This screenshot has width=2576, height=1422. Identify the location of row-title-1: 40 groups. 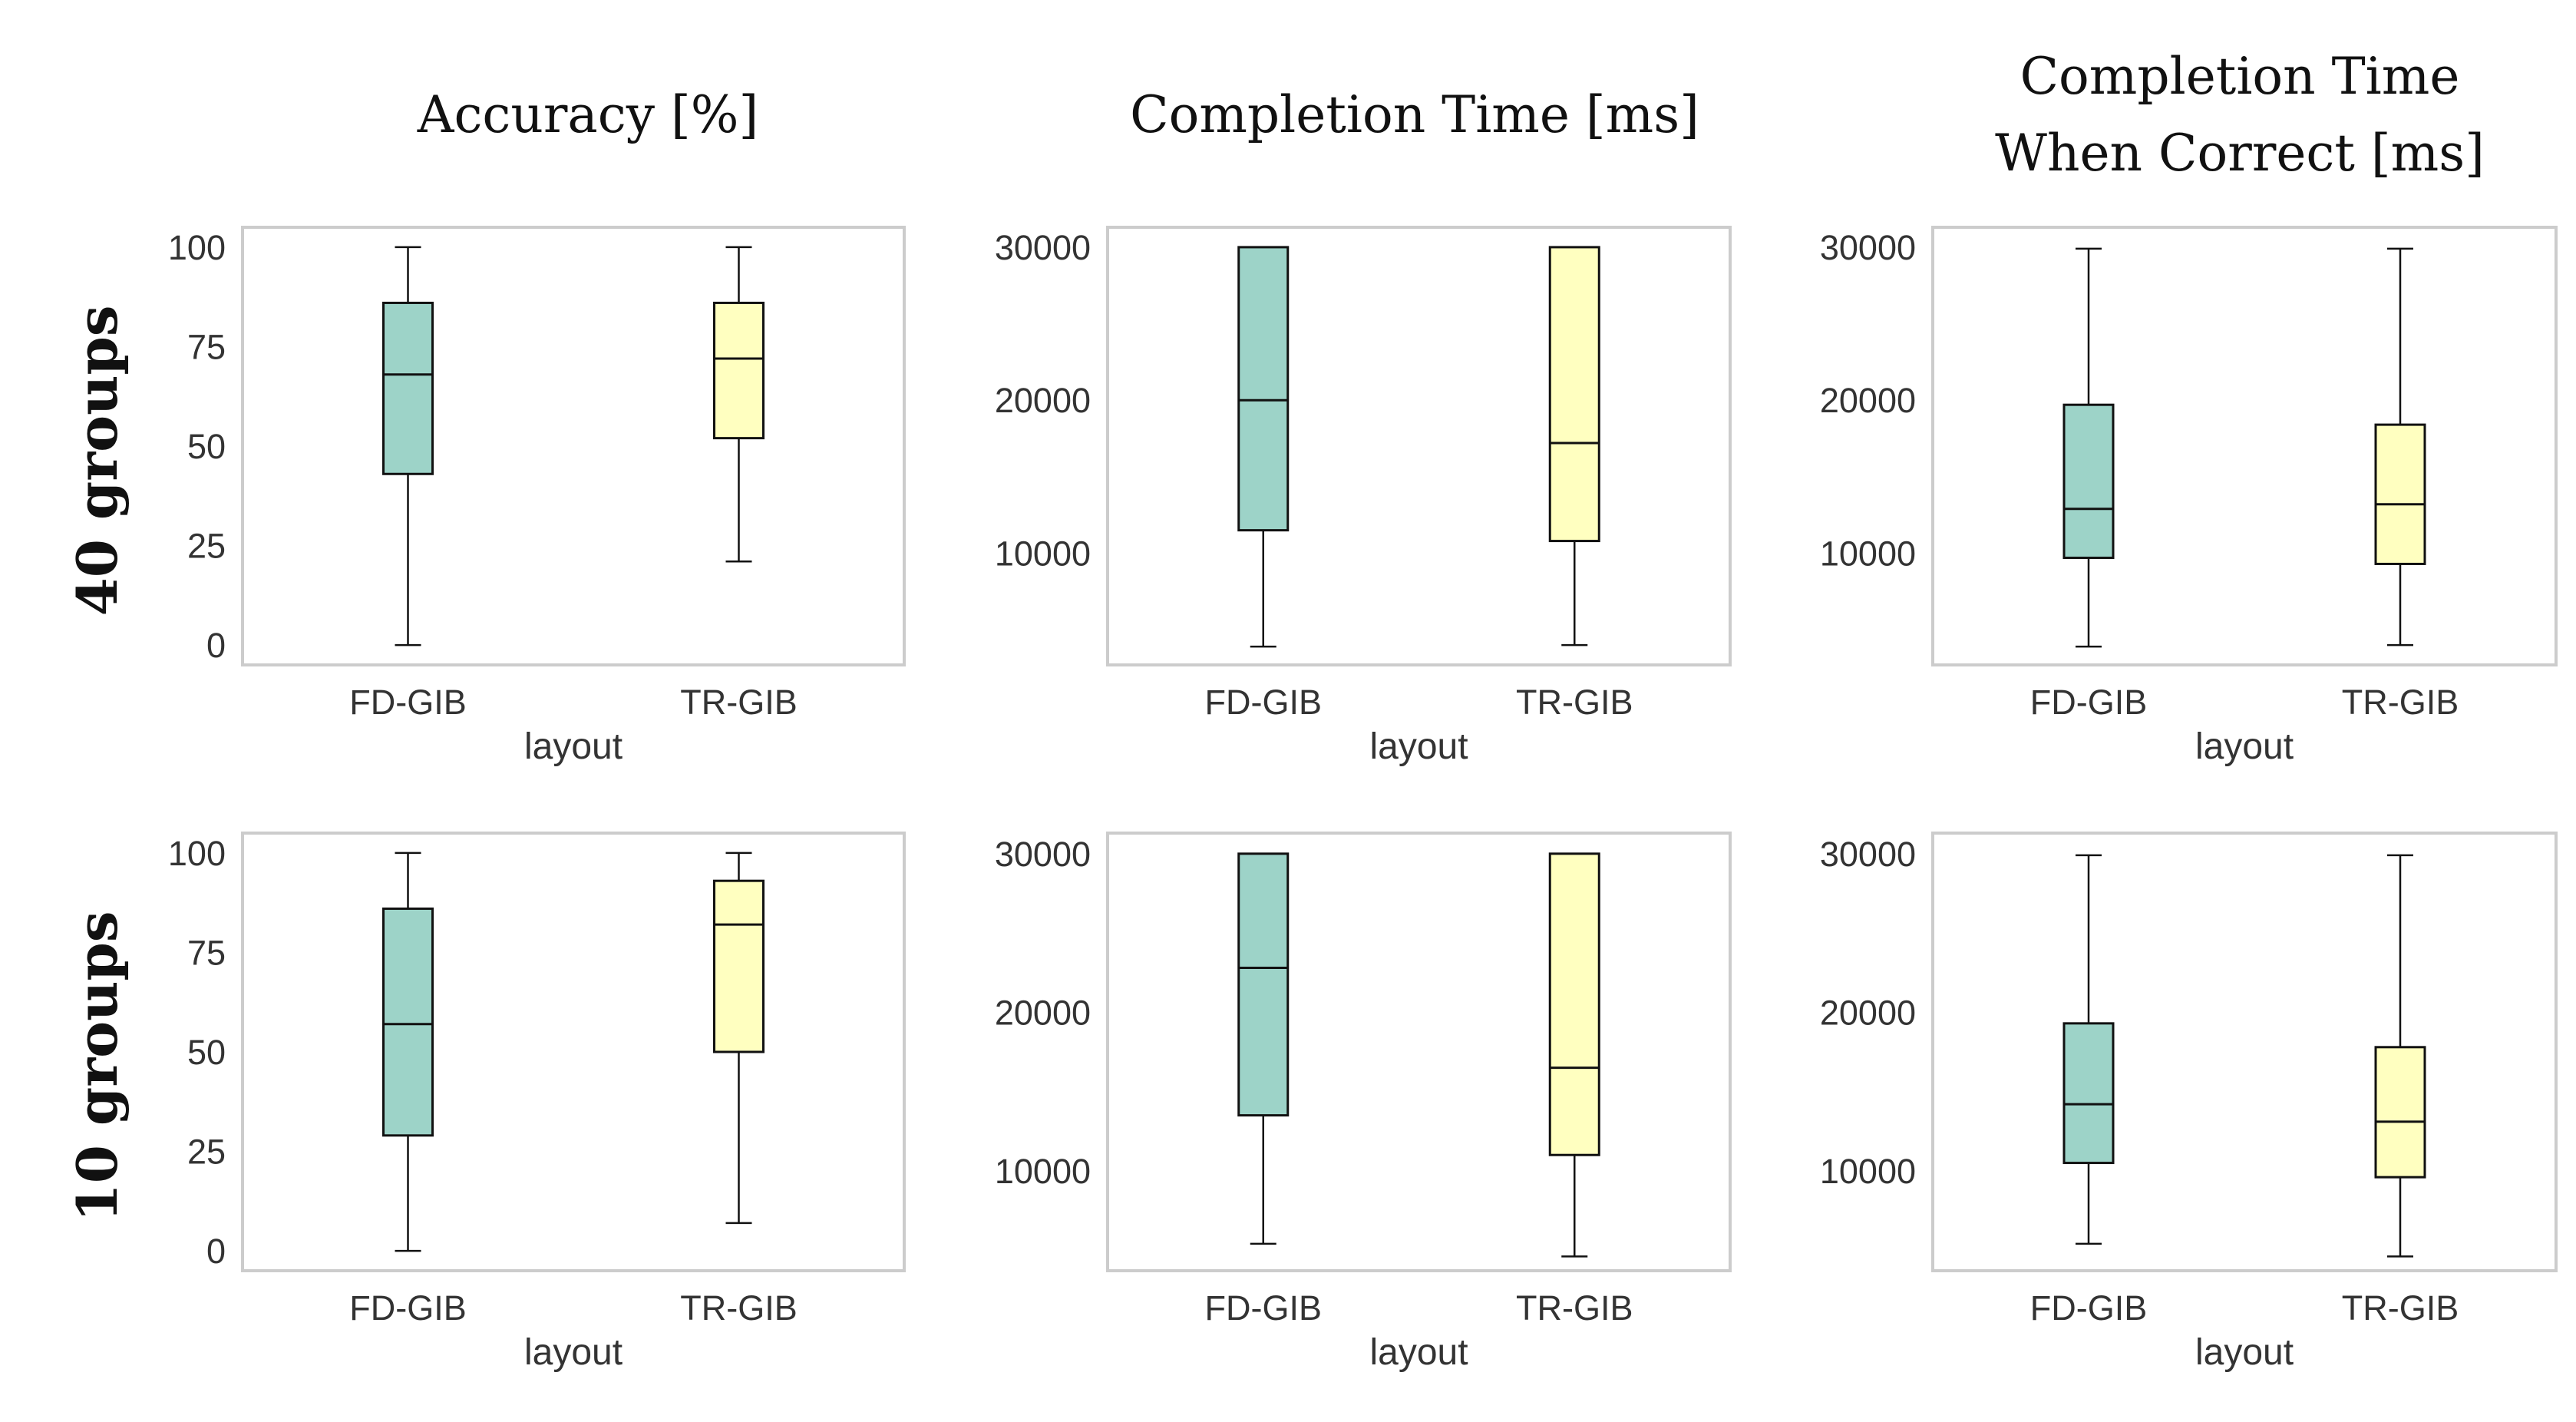
(97, 461).